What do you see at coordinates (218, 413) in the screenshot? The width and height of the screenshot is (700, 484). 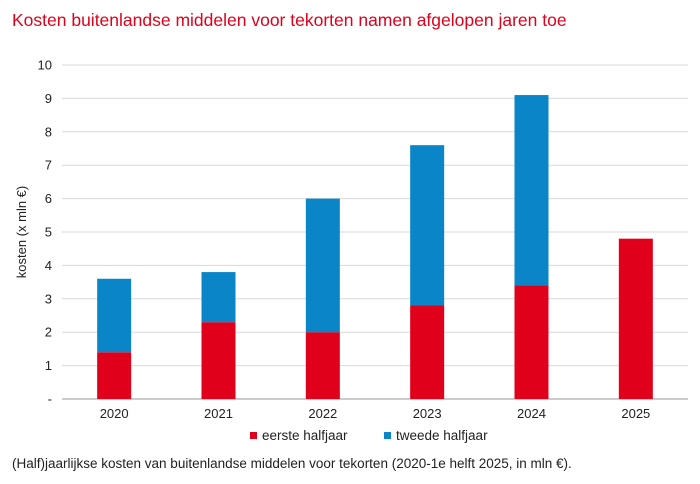 I see `x-tick-label: 2021` at bounding box center [218, 413].